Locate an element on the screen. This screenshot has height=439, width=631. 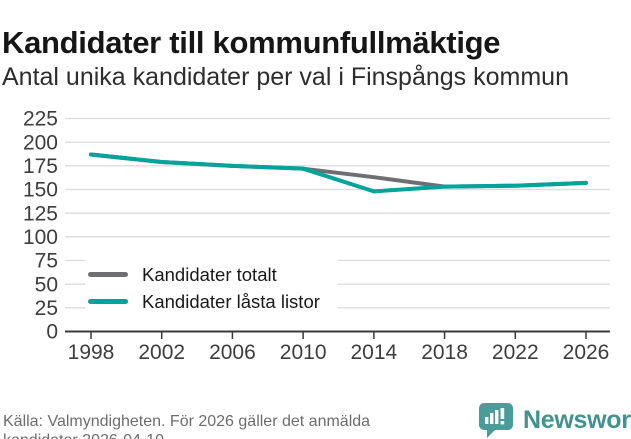
bar-chart-glyph is located at coordinates (495, 416).